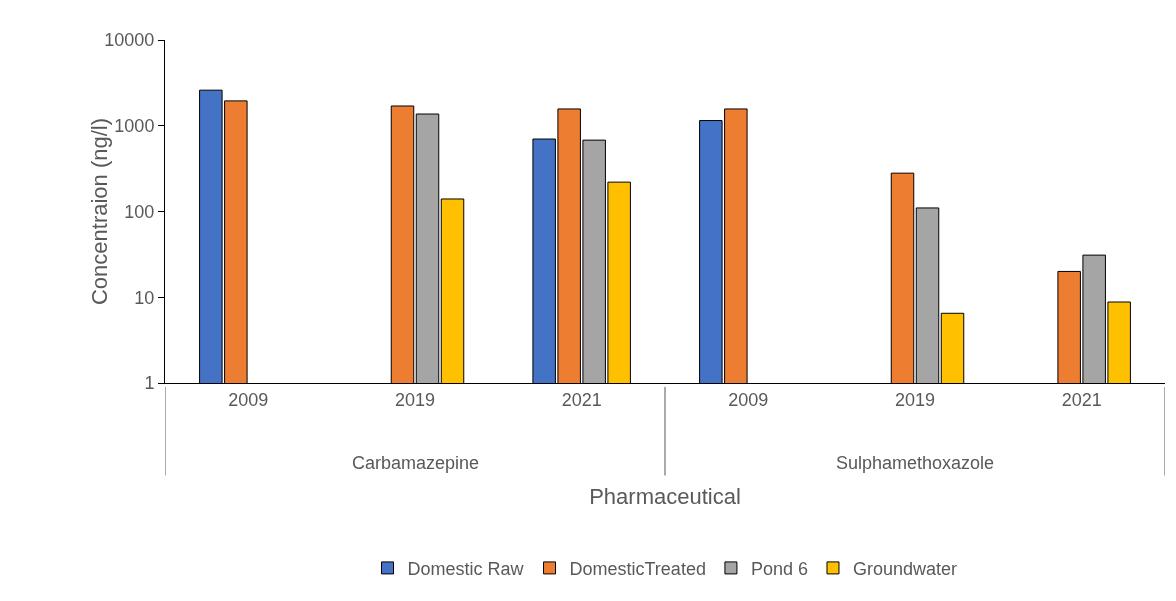 The height and width of the screenshot is (601, 1176). I want to click on legend-label: DomesticTreated, so click(637, 568).